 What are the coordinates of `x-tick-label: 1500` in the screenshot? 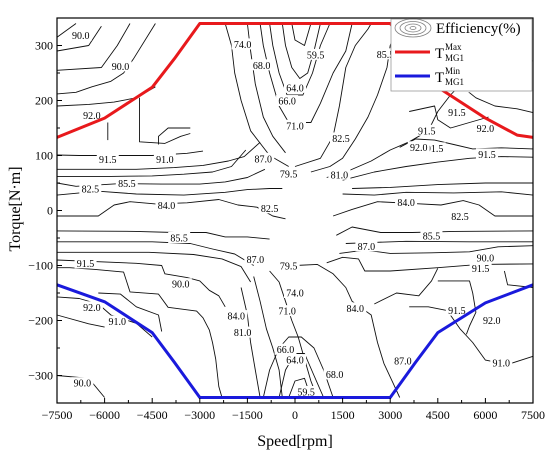 It's located at (343, 415).